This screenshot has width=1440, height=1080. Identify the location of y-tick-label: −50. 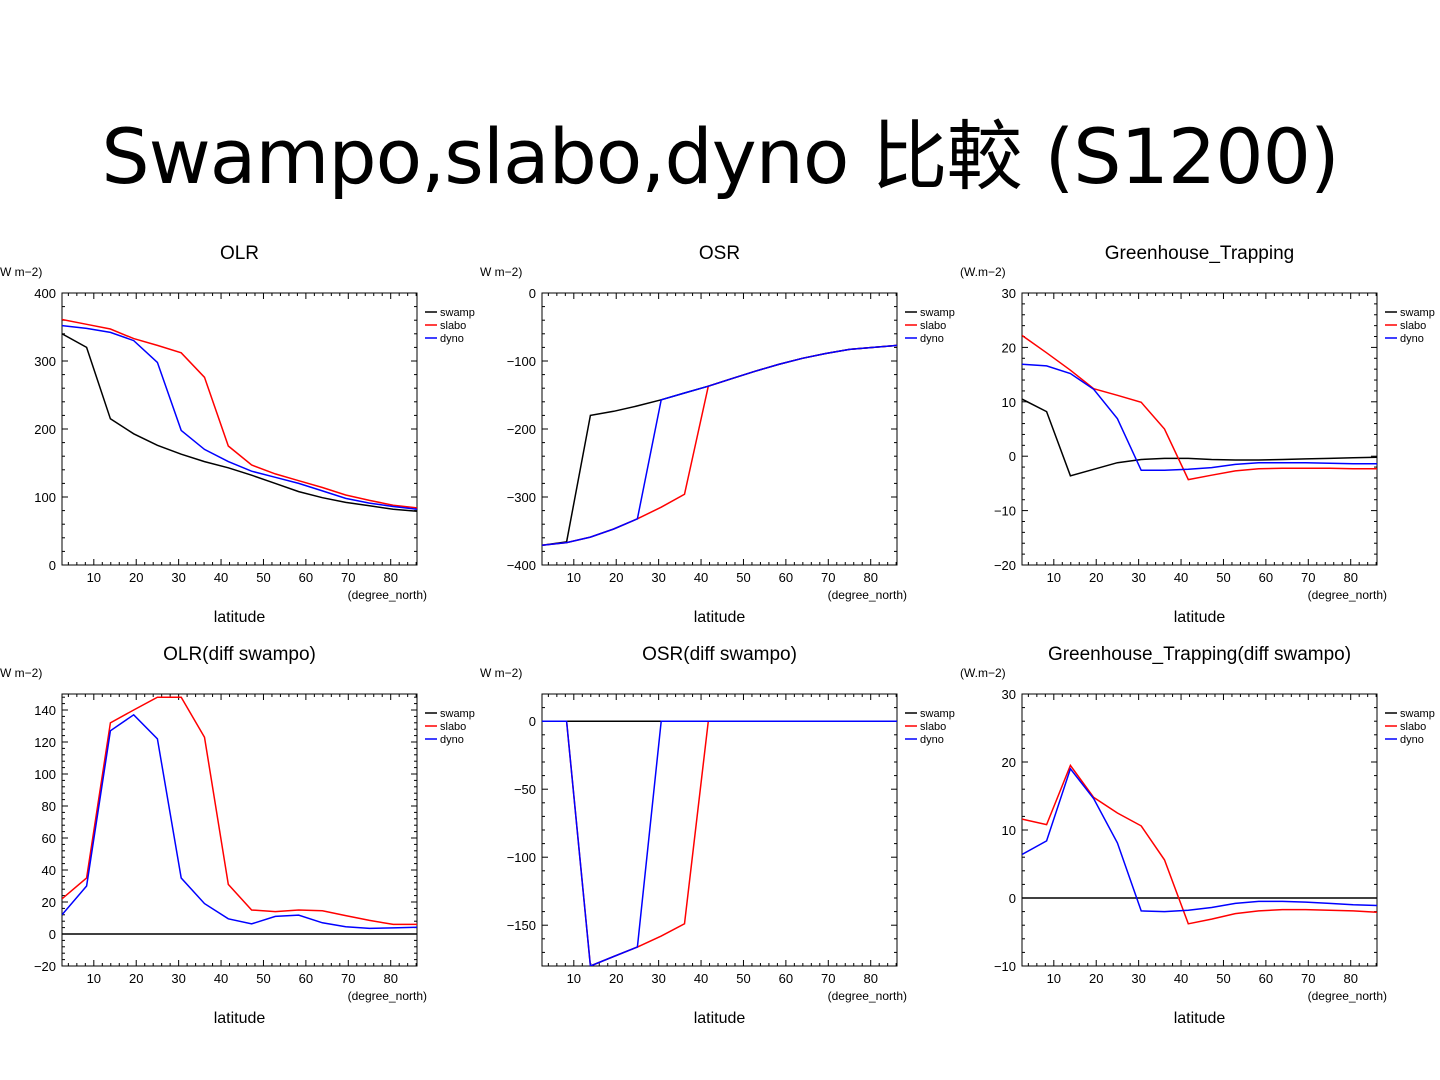
(525, 789).